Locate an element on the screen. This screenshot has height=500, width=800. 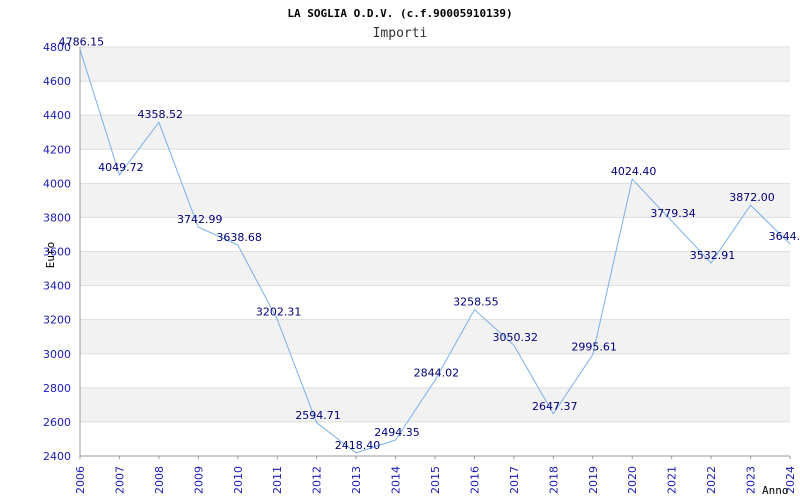
y-axis-label: Euro is located at coordinates (50, 255).